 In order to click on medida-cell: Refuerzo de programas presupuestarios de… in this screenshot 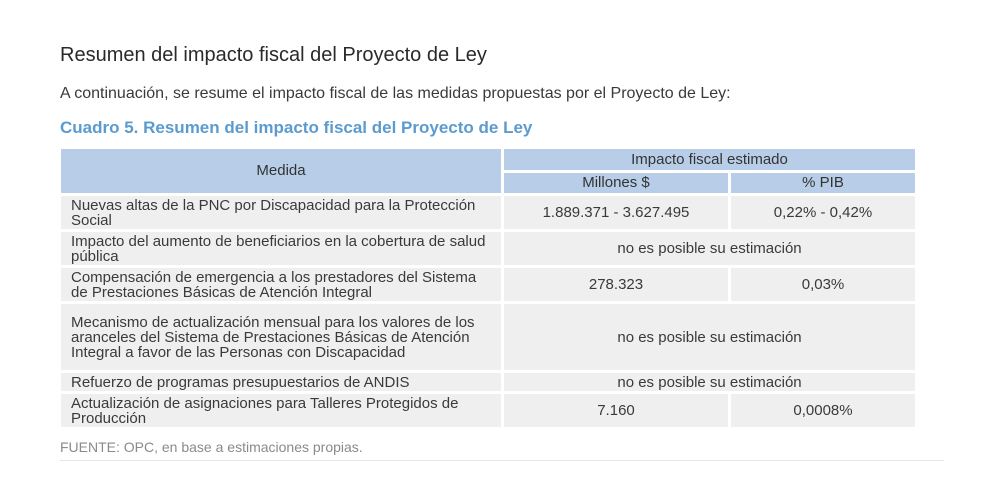, I will do `click(281, 382)`.